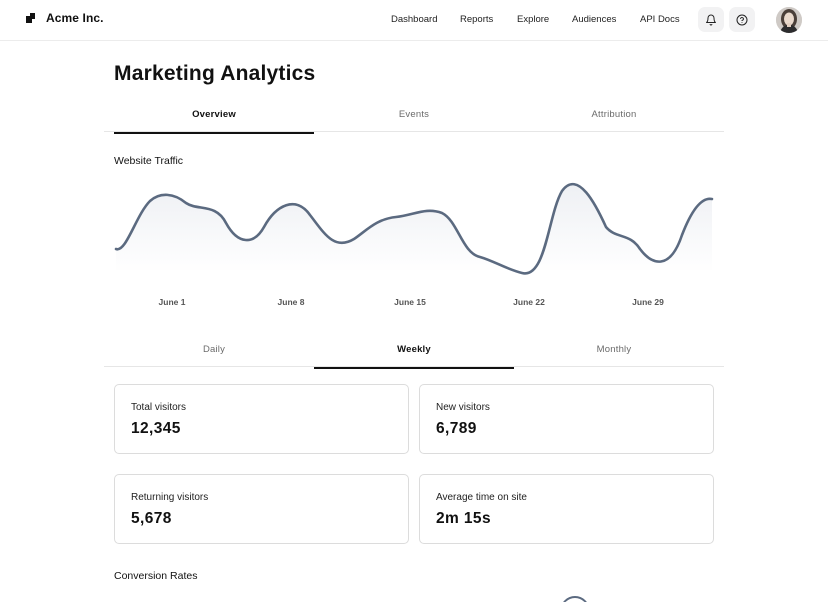 This screenshot has width=828, height=602. What do you see at coordinates (481, 497) in the screenshot?
I see `stat-label: Average time on site` at bounding box center [481, 497].